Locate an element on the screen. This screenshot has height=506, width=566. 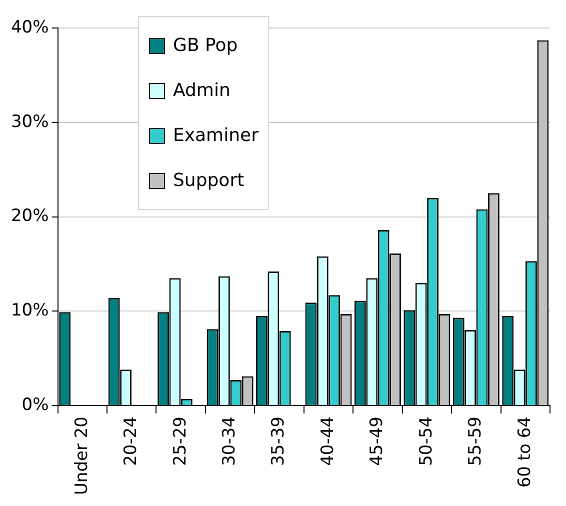
x-tick-label: 30-34 is located at coordinates (229, 441).